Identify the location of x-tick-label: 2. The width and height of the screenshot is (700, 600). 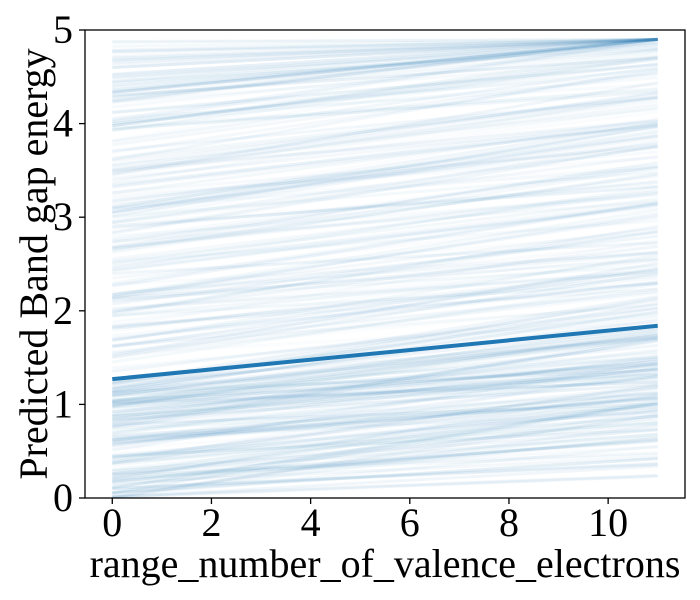
(211, 522).